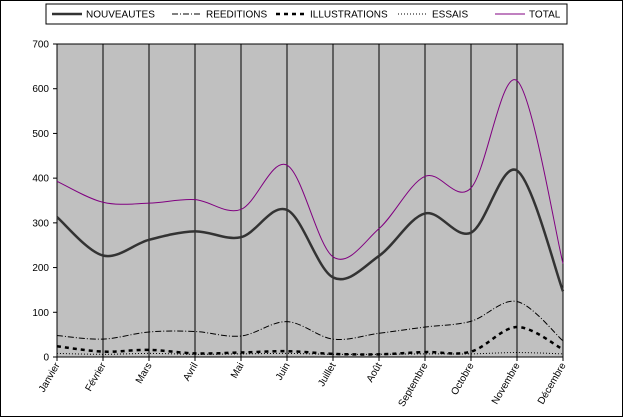 The width and height of the screenshot is (623, 417). Describe the element at coordinates (46, 358) in the screenshot. I see `y-tick-label: 0` at that location.